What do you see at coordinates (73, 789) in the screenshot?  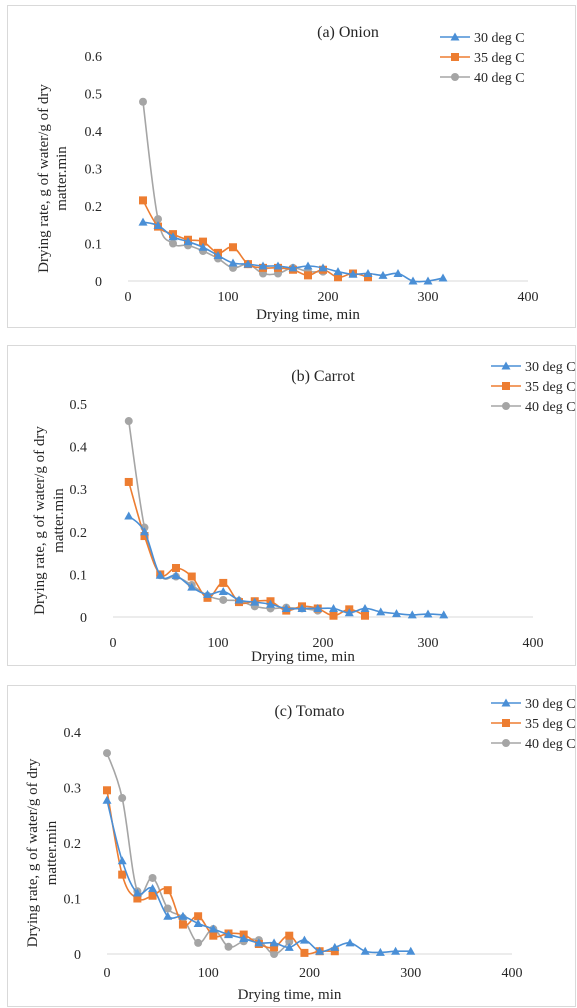 I see `y-tick-label: 0.3` at bounding box center [73, 789].